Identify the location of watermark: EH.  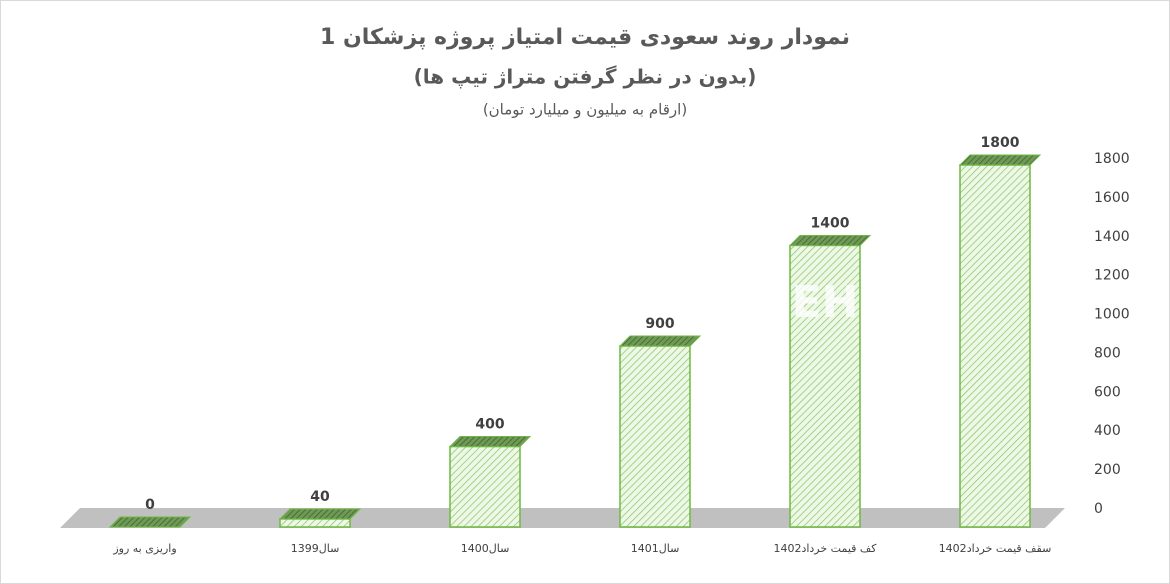
(825, 302).